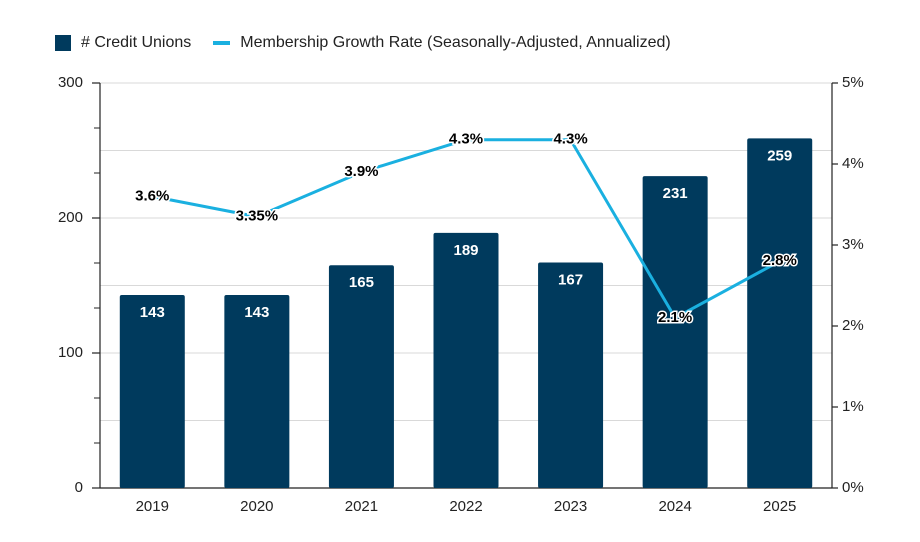 Image resolution: width=920 pixels, height=542 pixels. I want to click on growth-rate-label: 3.6%, so click(152, 195).